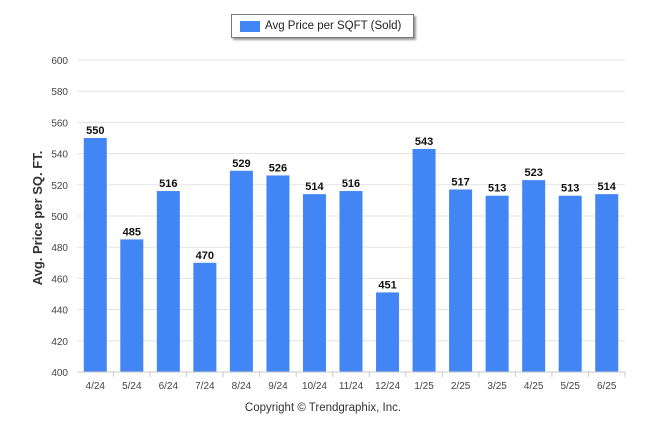  I want to click on bar-value-label: 517, so click(460, 182).